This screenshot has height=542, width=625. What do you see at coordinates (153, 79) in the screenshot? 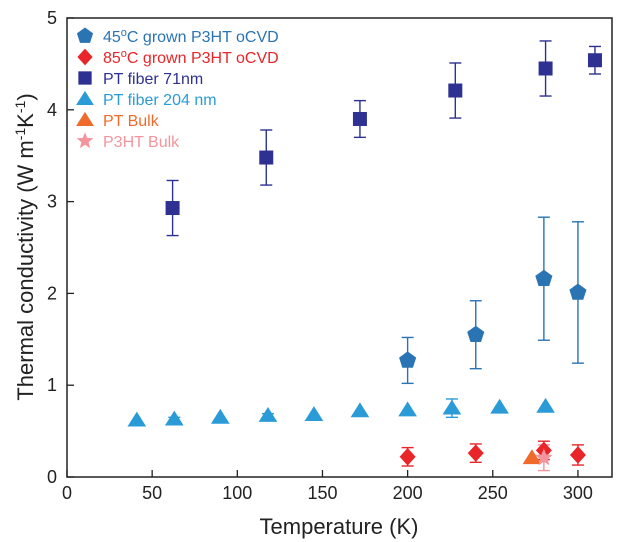
I see `legend-entry: PT fiber 71nm` at bounding box center [153, 79].